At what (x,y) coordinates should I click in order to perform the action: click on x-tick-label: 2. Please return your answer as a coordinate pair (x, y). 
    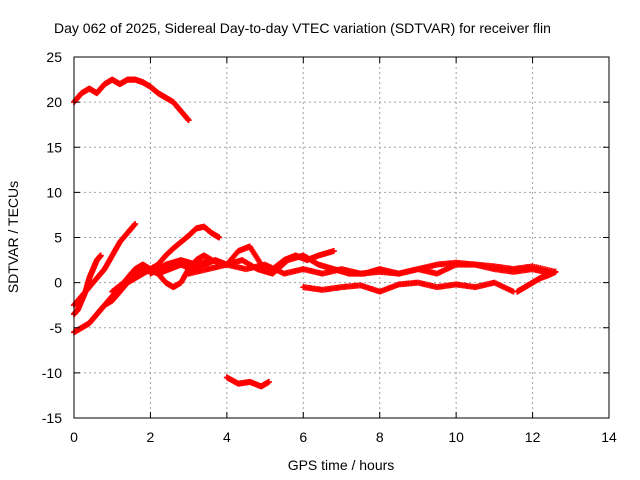
    Looking at the image, I should click on (151, 437).